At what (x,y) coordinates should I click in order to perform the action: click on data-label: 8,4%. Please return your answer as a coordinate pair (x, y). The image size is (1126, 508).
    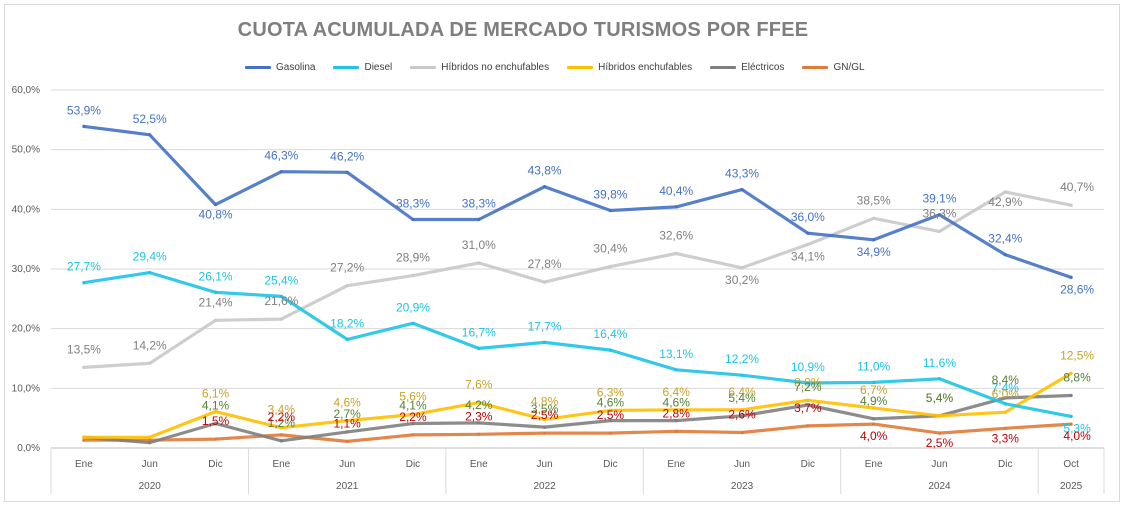
    Looking at the image, I should click on (1006, 380).